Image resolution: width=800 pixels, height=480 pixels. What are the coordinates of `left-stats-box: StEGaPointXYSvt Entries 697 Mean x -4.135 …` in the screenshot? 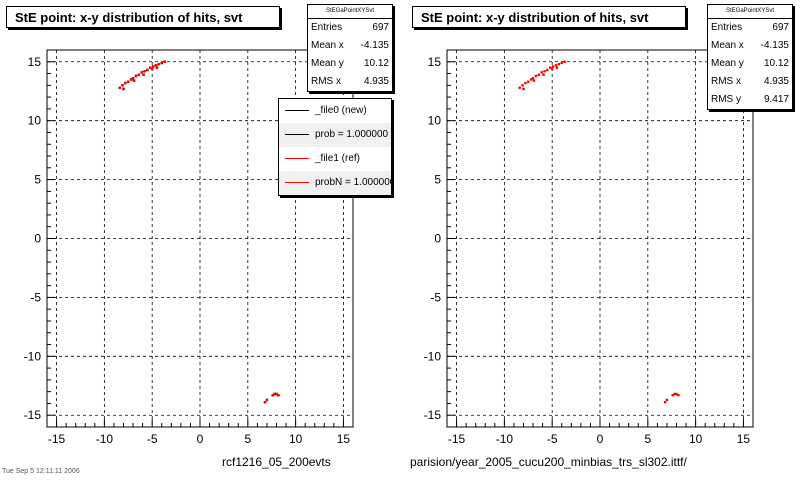 It's located at (350, 48).